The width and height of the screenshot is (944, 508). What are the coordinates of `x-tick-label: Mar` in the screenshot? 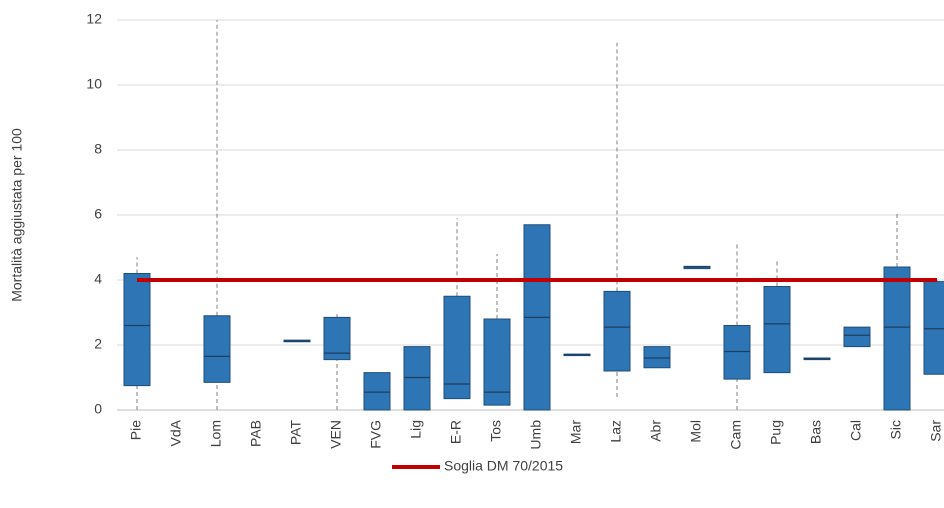 It's located at (576, 432).